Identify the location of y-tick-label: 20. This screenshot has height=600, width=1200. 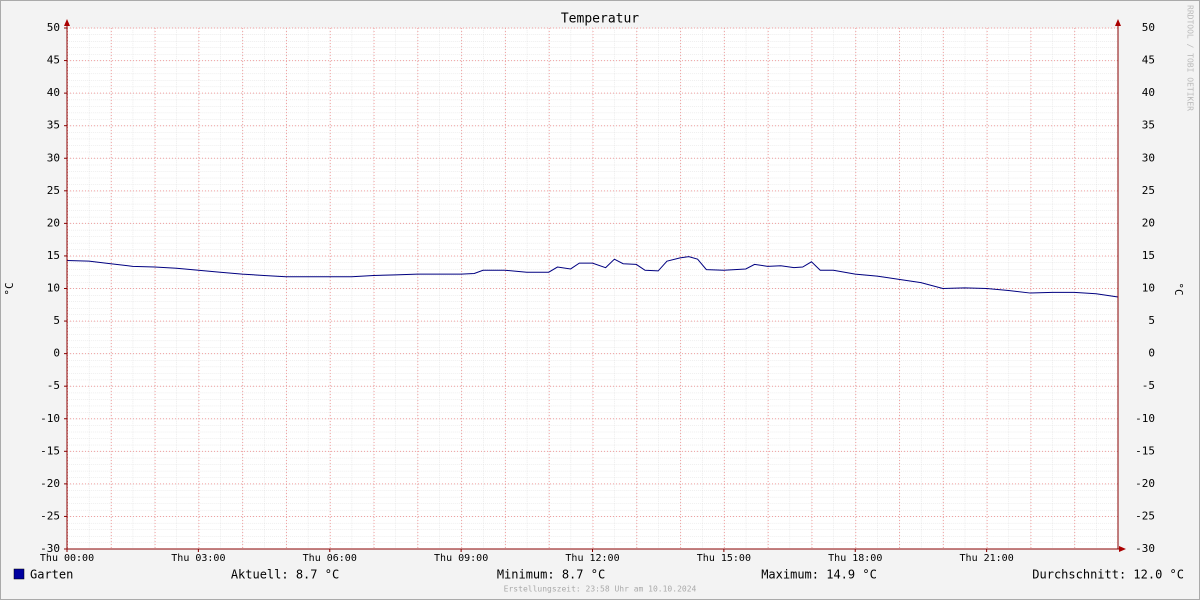
(53, 222).